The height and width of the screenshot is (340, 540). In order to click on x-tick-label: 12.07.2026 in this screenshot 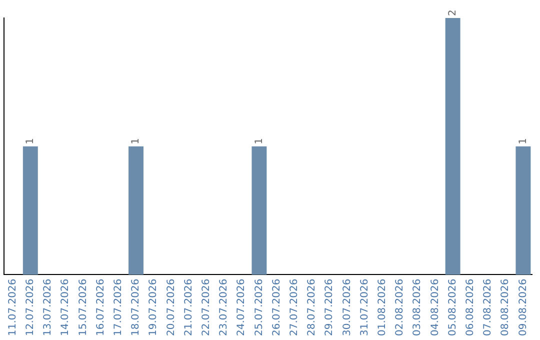, I will do `click(30, 307)`.